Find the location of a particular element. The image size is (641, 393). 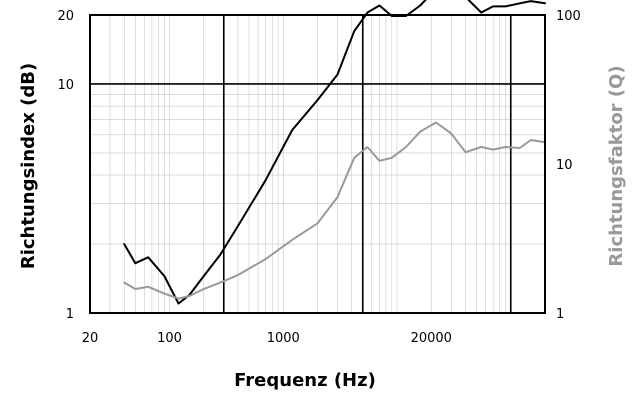

x-axis-title: Frequenz (Hz) is located at coordinates (305, 380).